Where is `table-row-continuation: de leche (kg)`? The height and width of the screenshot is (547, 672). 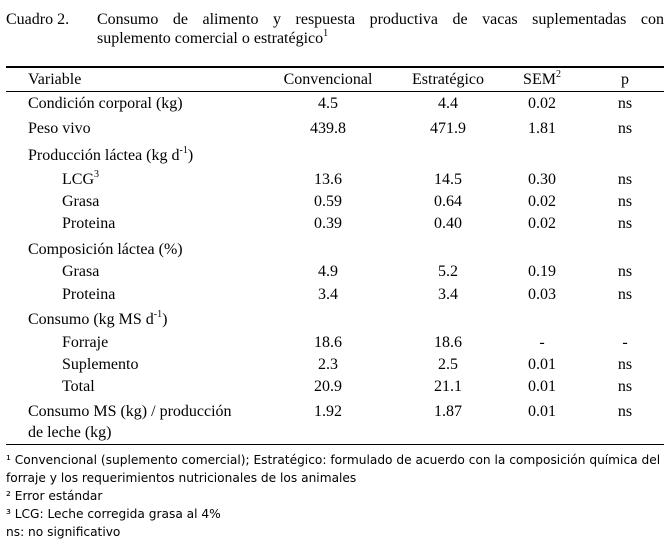 table-row-continuation: de leche (kg) is located at coordinates (70, 432).